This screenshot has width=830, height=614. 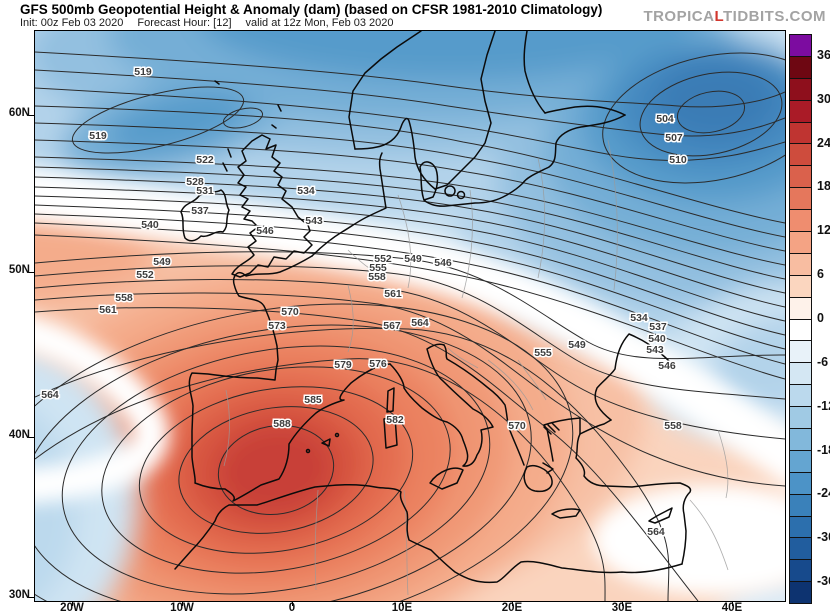 What do you see at coordinates (512, 608) in the screenshot?
I see `longitude-axis-label: 20E` at bounding box center [512, 608].